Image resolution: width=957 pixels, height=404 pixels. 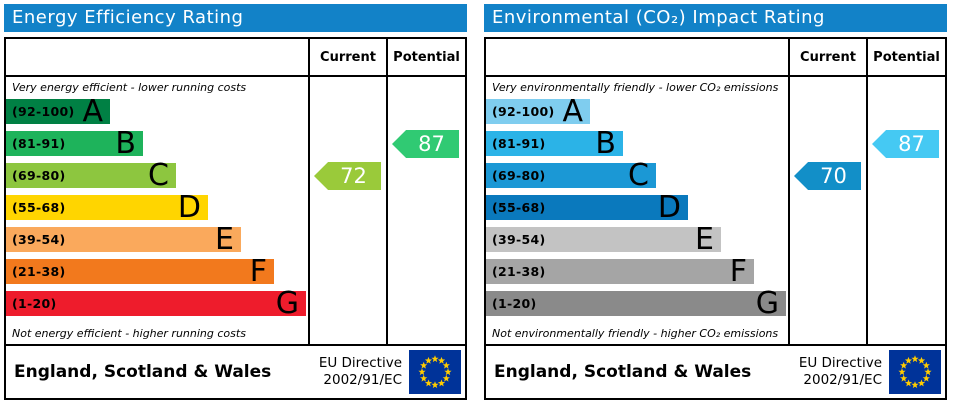 I want to click on panel-title: Environmental (CO₂) Impact Rating, so click(x=715, y=18).